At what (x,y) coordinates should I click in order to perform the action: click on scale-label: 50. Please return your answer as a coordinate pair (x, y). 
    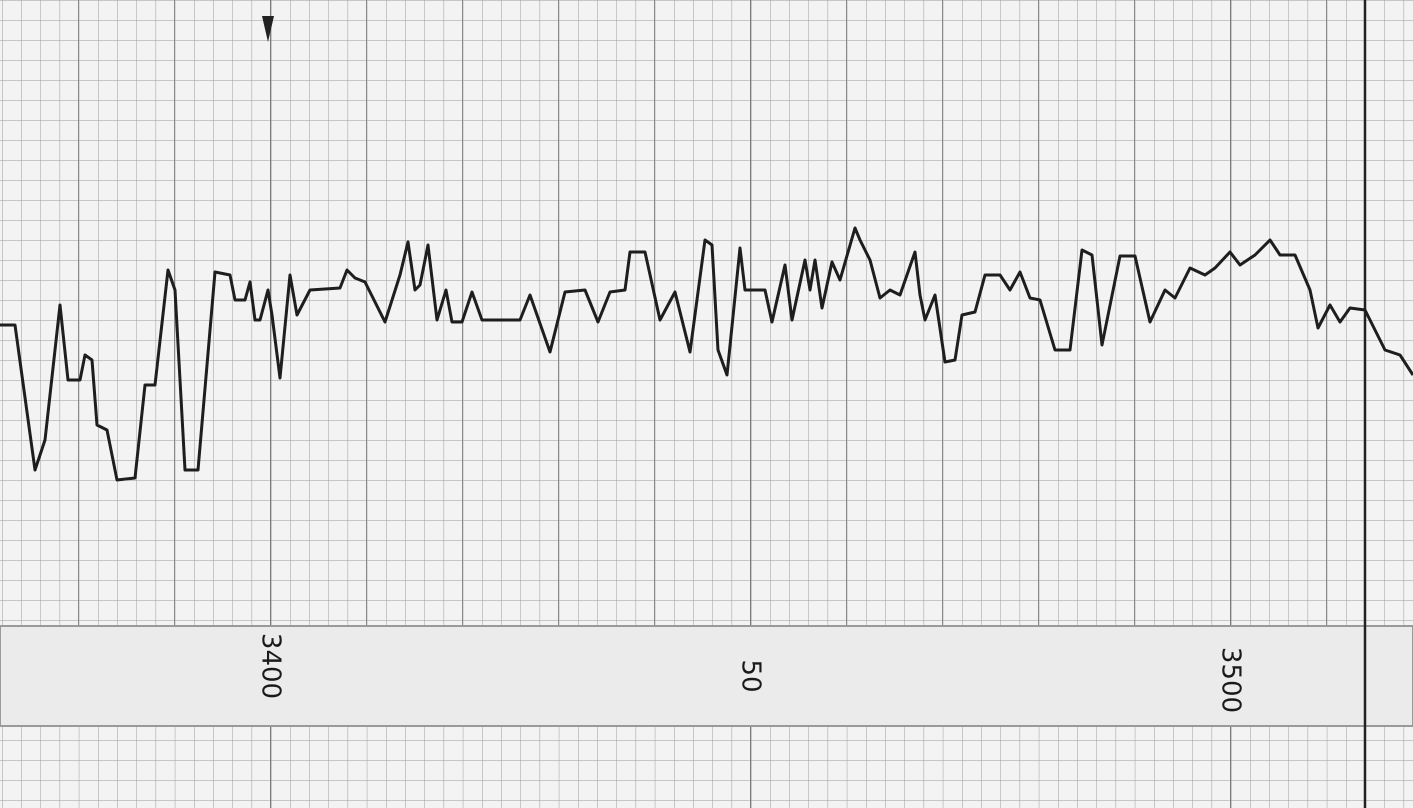
    Looking at the image, I should click on (751, 675).